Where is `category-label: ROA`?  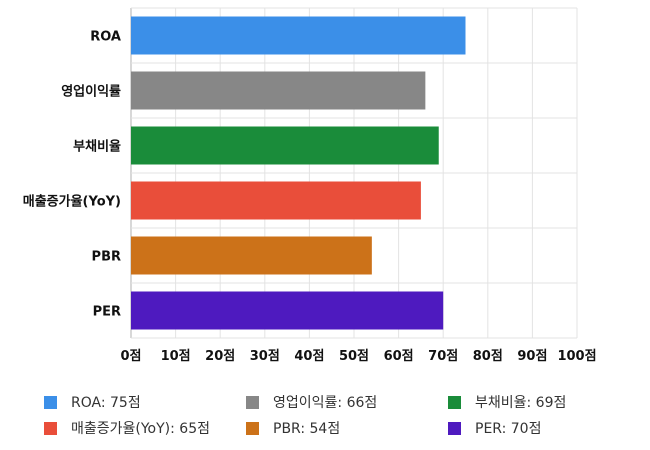
category-label: ROA is located at coordinates (105, 37).